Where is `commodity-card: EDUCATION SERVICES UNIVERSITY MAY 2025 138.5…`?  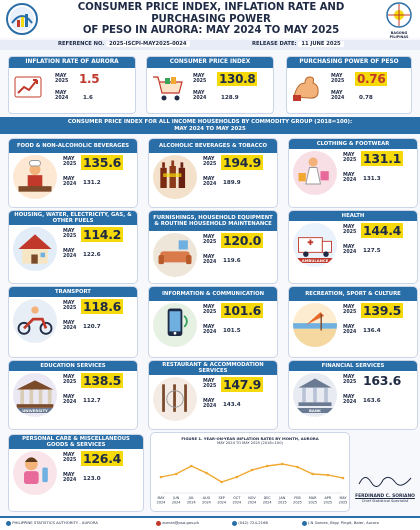 commodity-card: EDUCATION SERVICES UNIVERSITY MAY 2025 138.5… is located at coordinates (73, 395).